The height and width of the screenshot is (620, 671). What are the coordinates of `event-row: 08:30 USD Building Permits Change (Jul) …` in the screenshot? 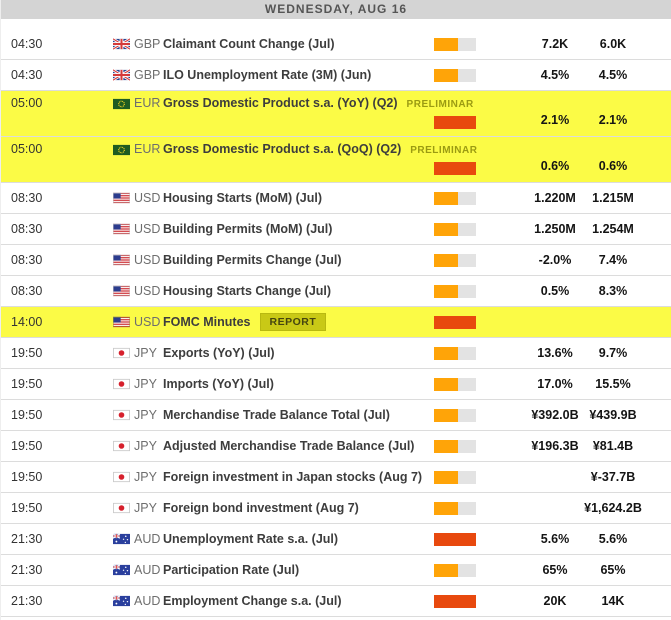 It's located at (336, 260).